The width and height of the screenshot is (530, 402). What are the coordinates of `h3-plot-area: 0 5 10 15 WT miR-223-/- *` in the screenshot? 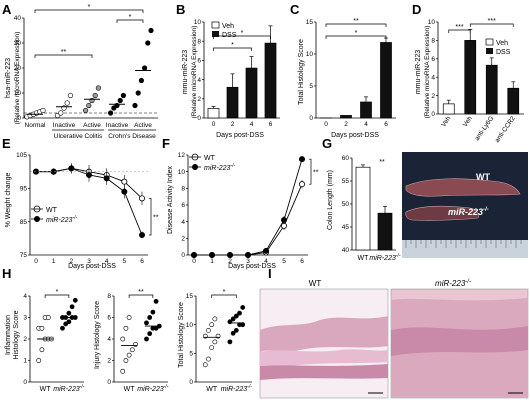 It's located at (219, 341).